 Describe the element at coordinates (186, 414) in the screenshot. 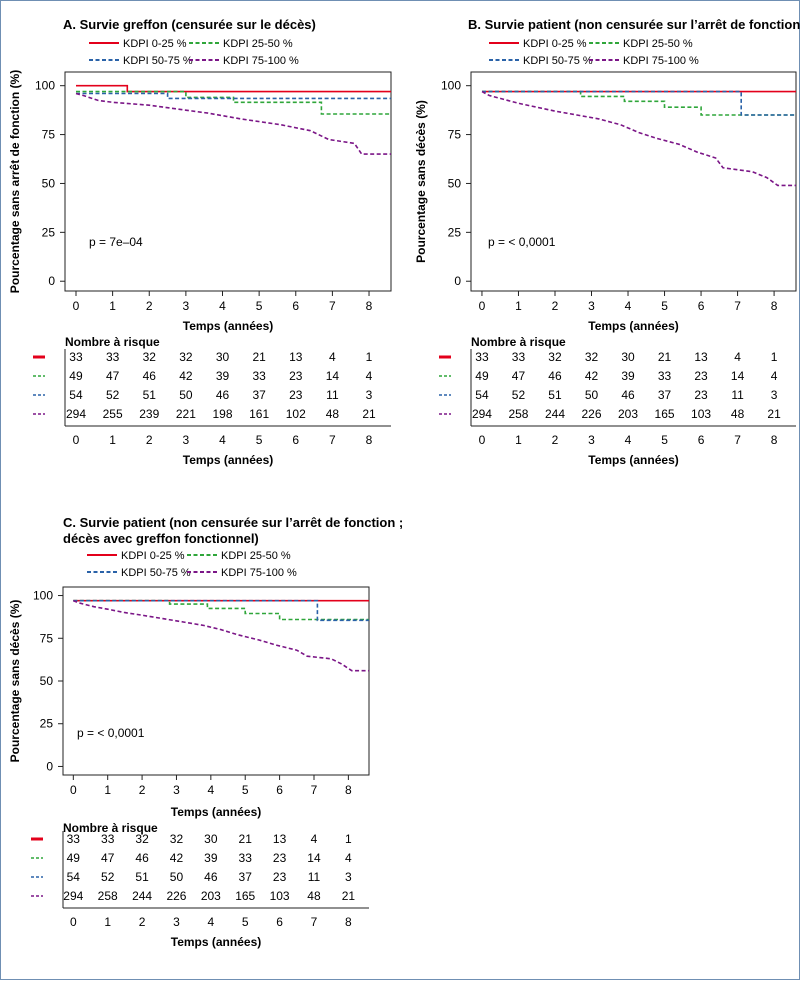

I see `risk-cell: 221` at that location.